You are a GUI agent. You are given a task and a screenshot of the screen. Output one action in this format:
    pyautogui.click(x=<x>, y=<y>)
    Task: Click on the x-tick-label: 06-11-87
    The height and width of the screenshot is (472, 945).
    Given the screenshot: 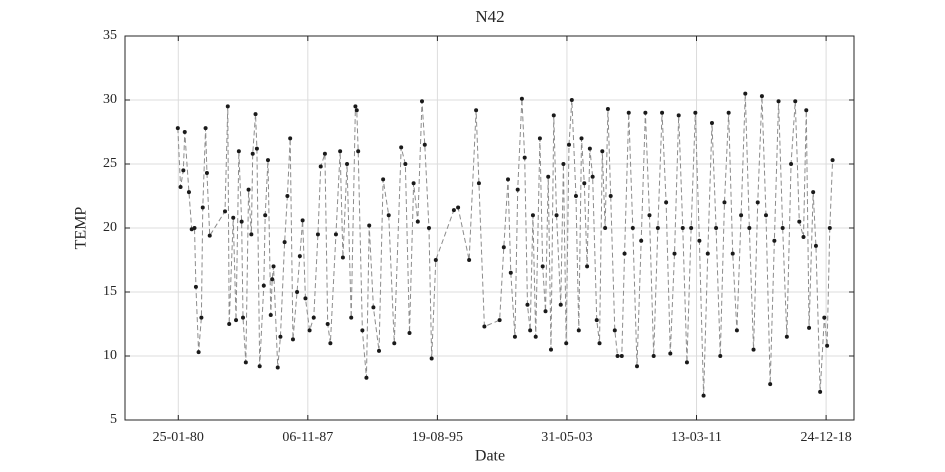 What is the action you would take?
    pyautogui.click(x=307, y=437)
    